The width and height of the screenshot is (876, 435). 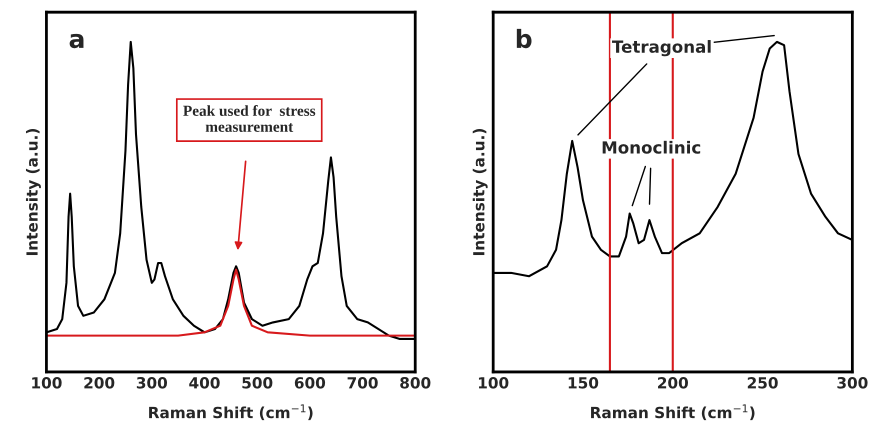 I want to click on x-tick-label: 250, so click(x=763, y=383).